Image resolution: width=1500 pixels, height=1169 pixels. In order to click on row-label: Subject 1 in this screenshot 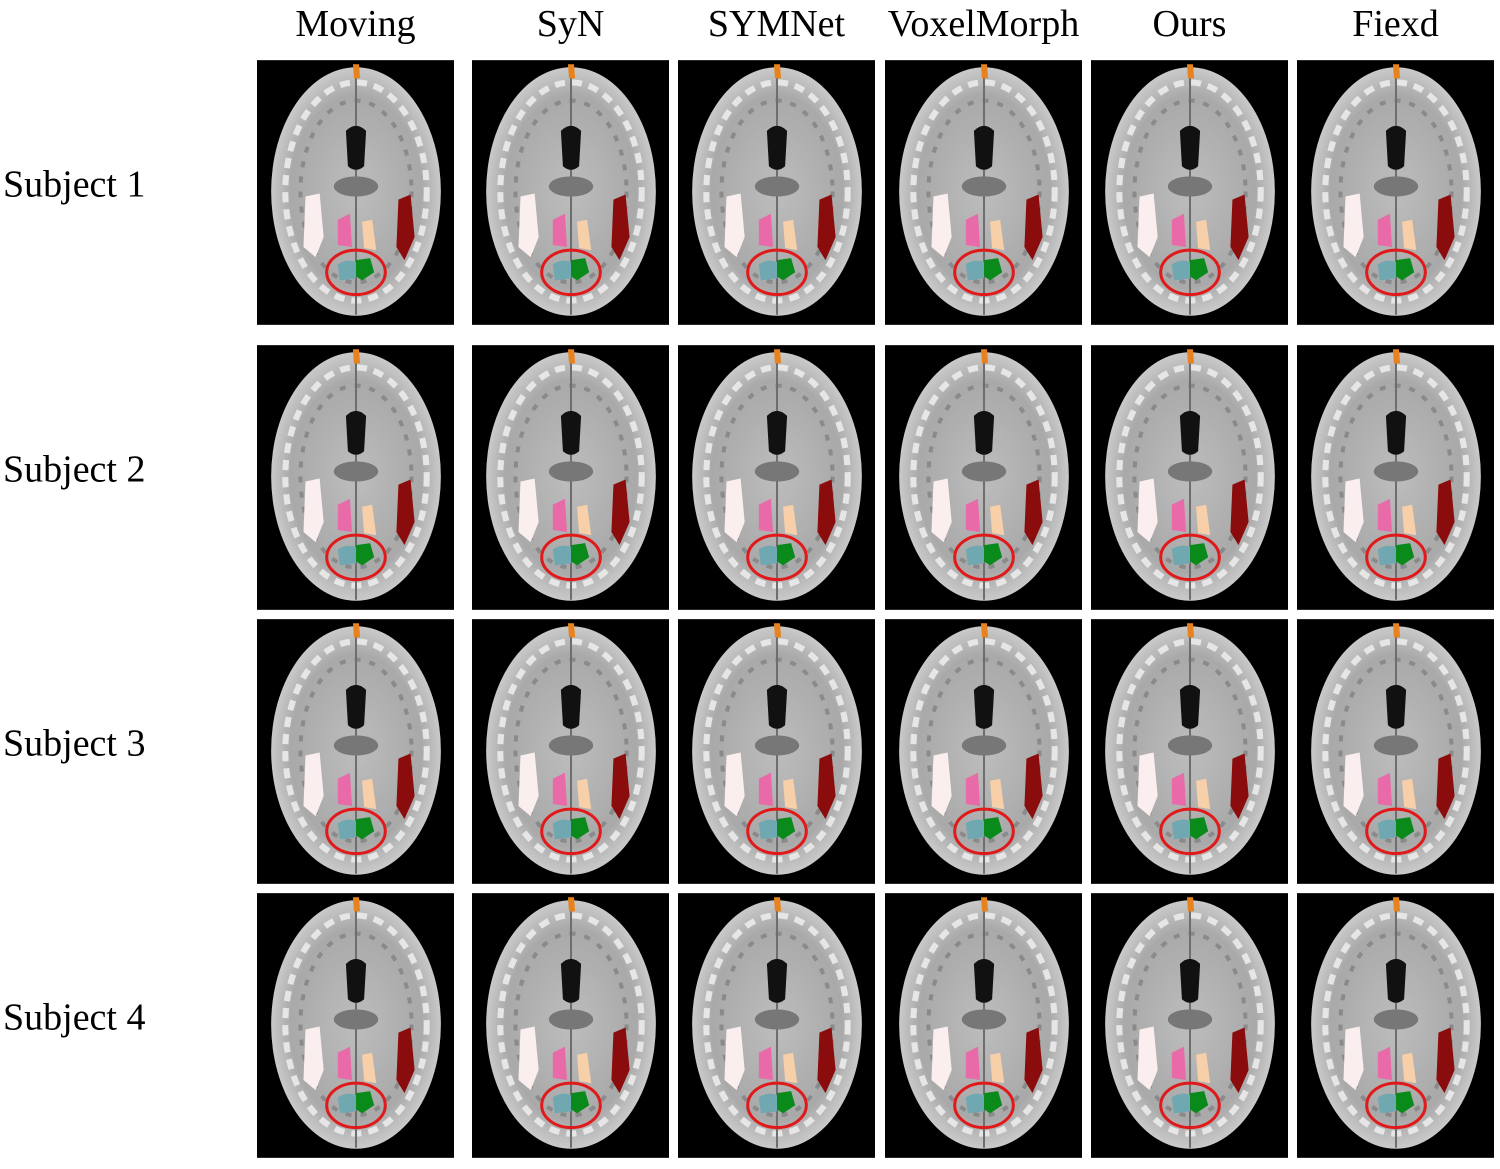, I will do `click(74, 185)`.